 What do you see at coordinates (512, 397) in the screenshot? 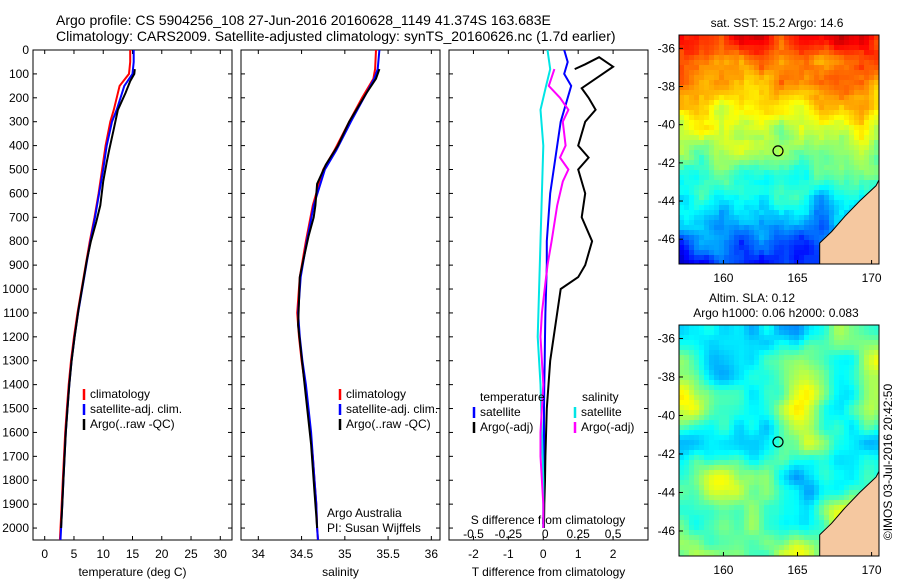
I see `legend-title: temperature` at bounding box center [512, 397].